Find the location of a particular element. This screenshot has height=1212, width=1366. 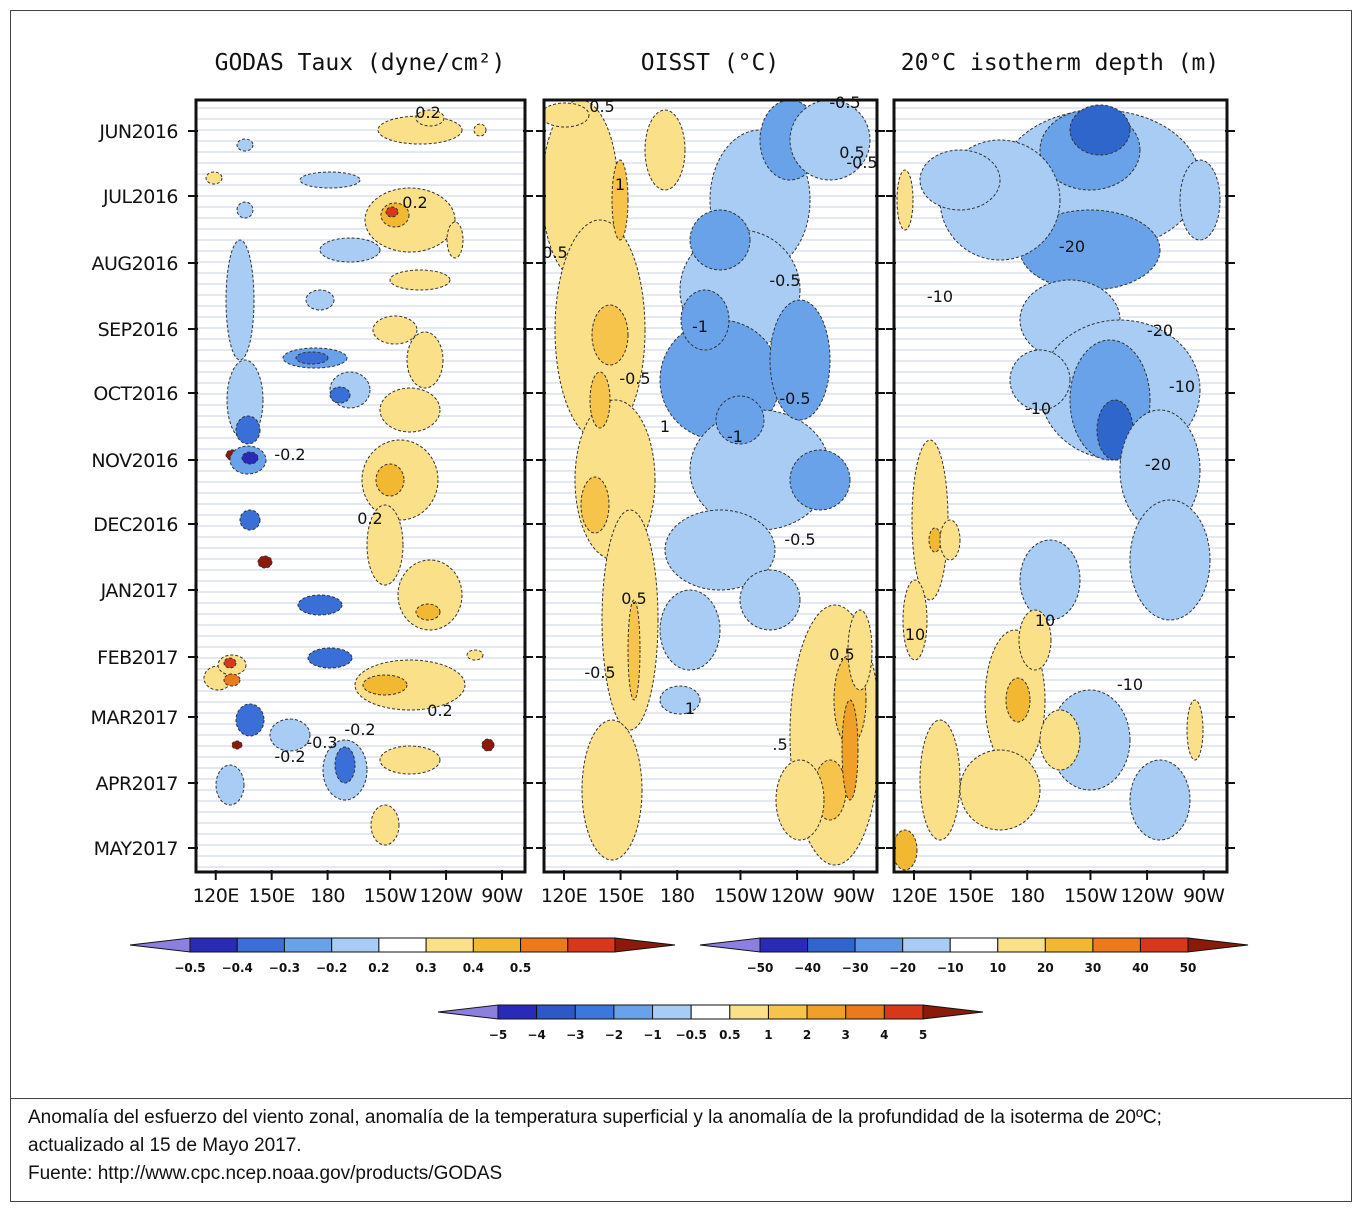

colorbar-label: −0.3 is located at coordinates (284, 968).